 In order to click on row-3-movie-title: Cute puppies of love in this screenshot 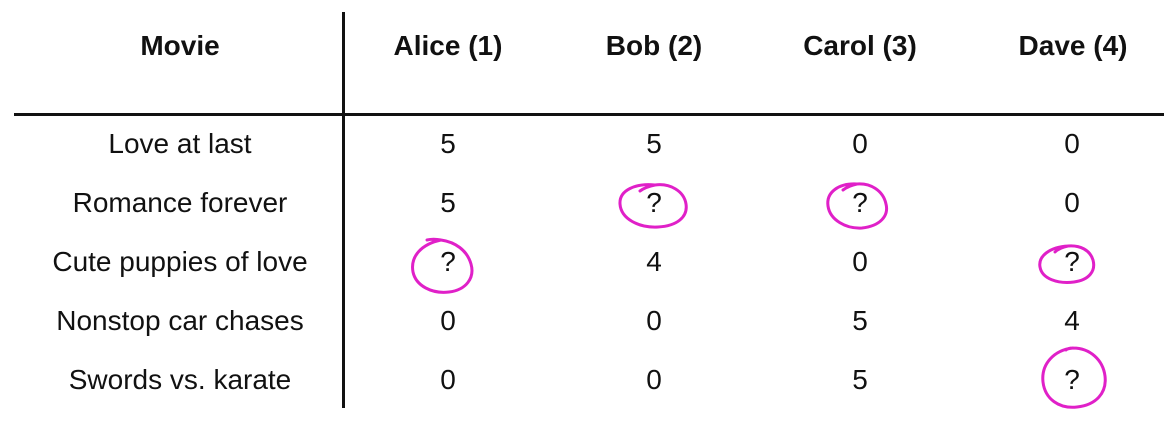, I will do `click(180, 261)`.